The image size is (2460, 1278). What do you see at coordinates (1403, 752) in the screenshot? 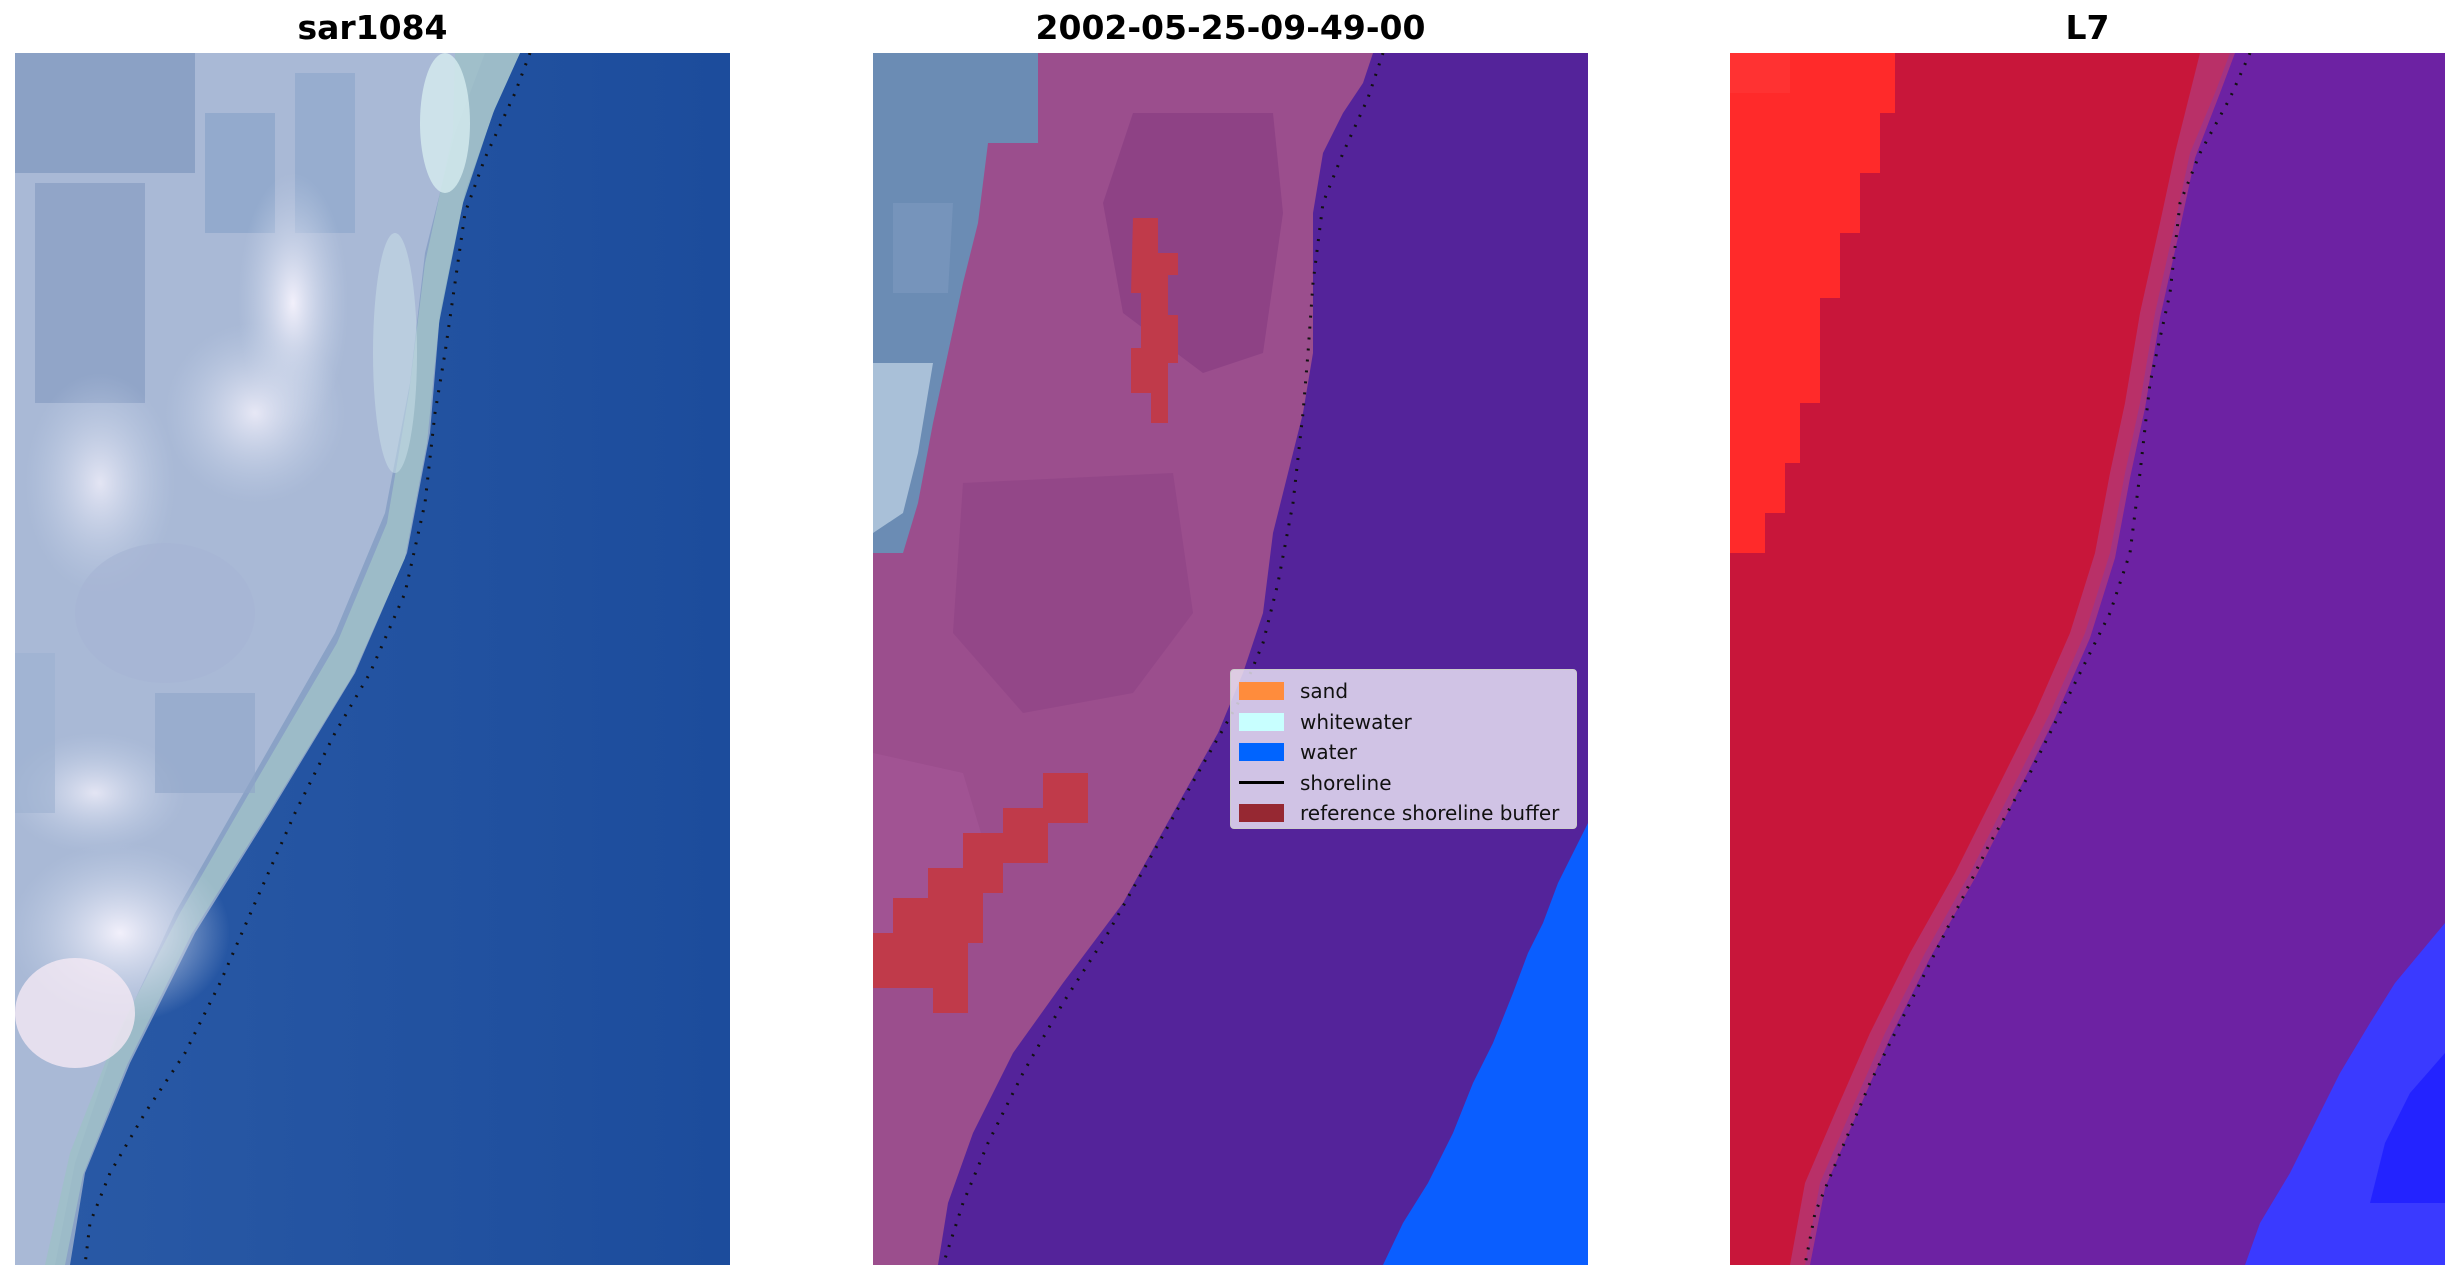
I see `legend-entry-water: water` at bounding box center [1403, 752].